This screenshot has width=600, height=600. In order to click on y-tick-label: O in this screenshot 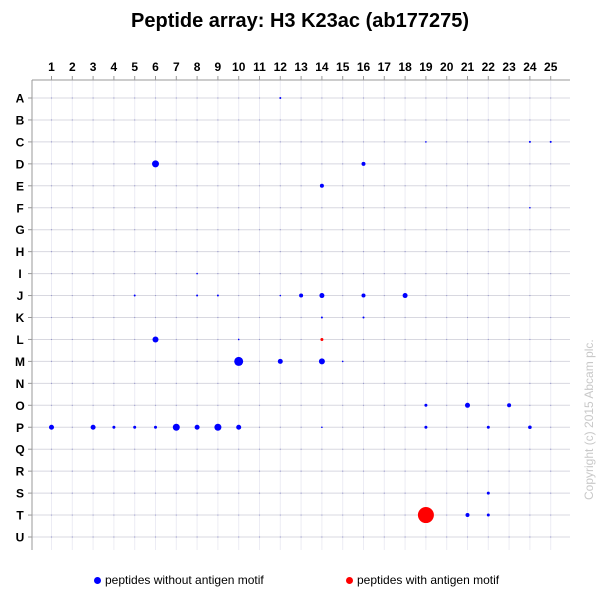, I will do `click(19, 406)`.